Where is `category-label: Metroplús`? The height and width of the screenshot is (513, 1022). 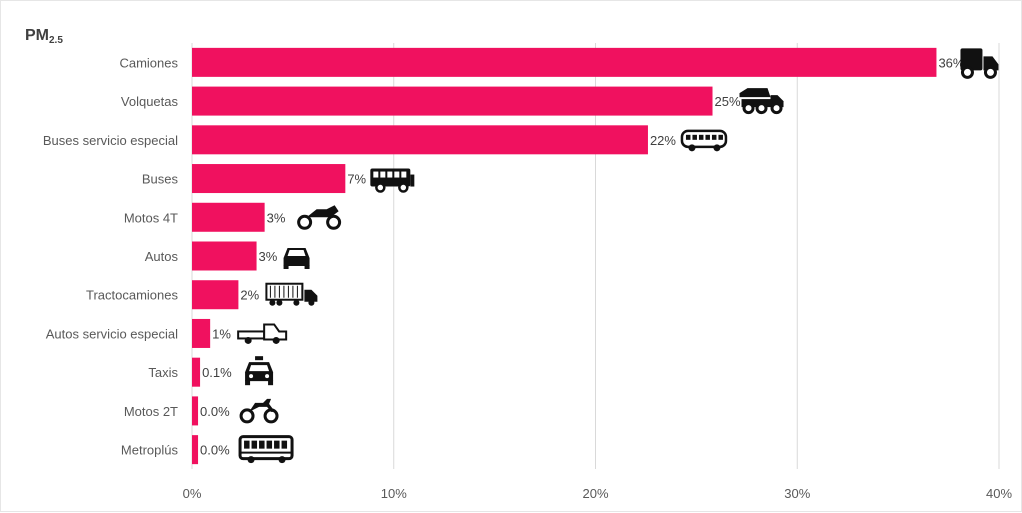 category-label: Metroplús is located at coordinates (150, 450).